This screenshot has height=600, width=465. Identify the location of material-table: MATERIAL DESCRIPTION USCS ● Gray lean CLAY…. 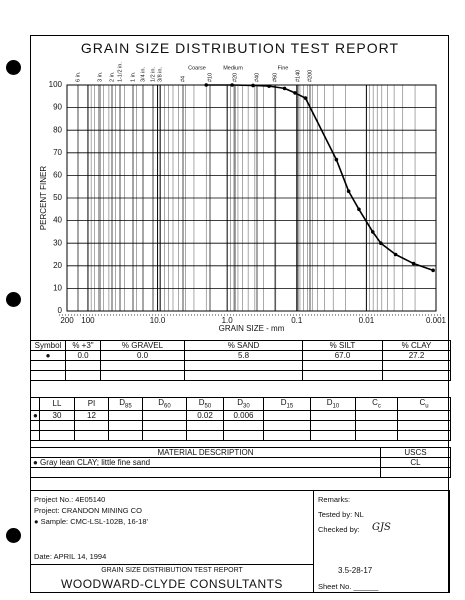
(240, 462).